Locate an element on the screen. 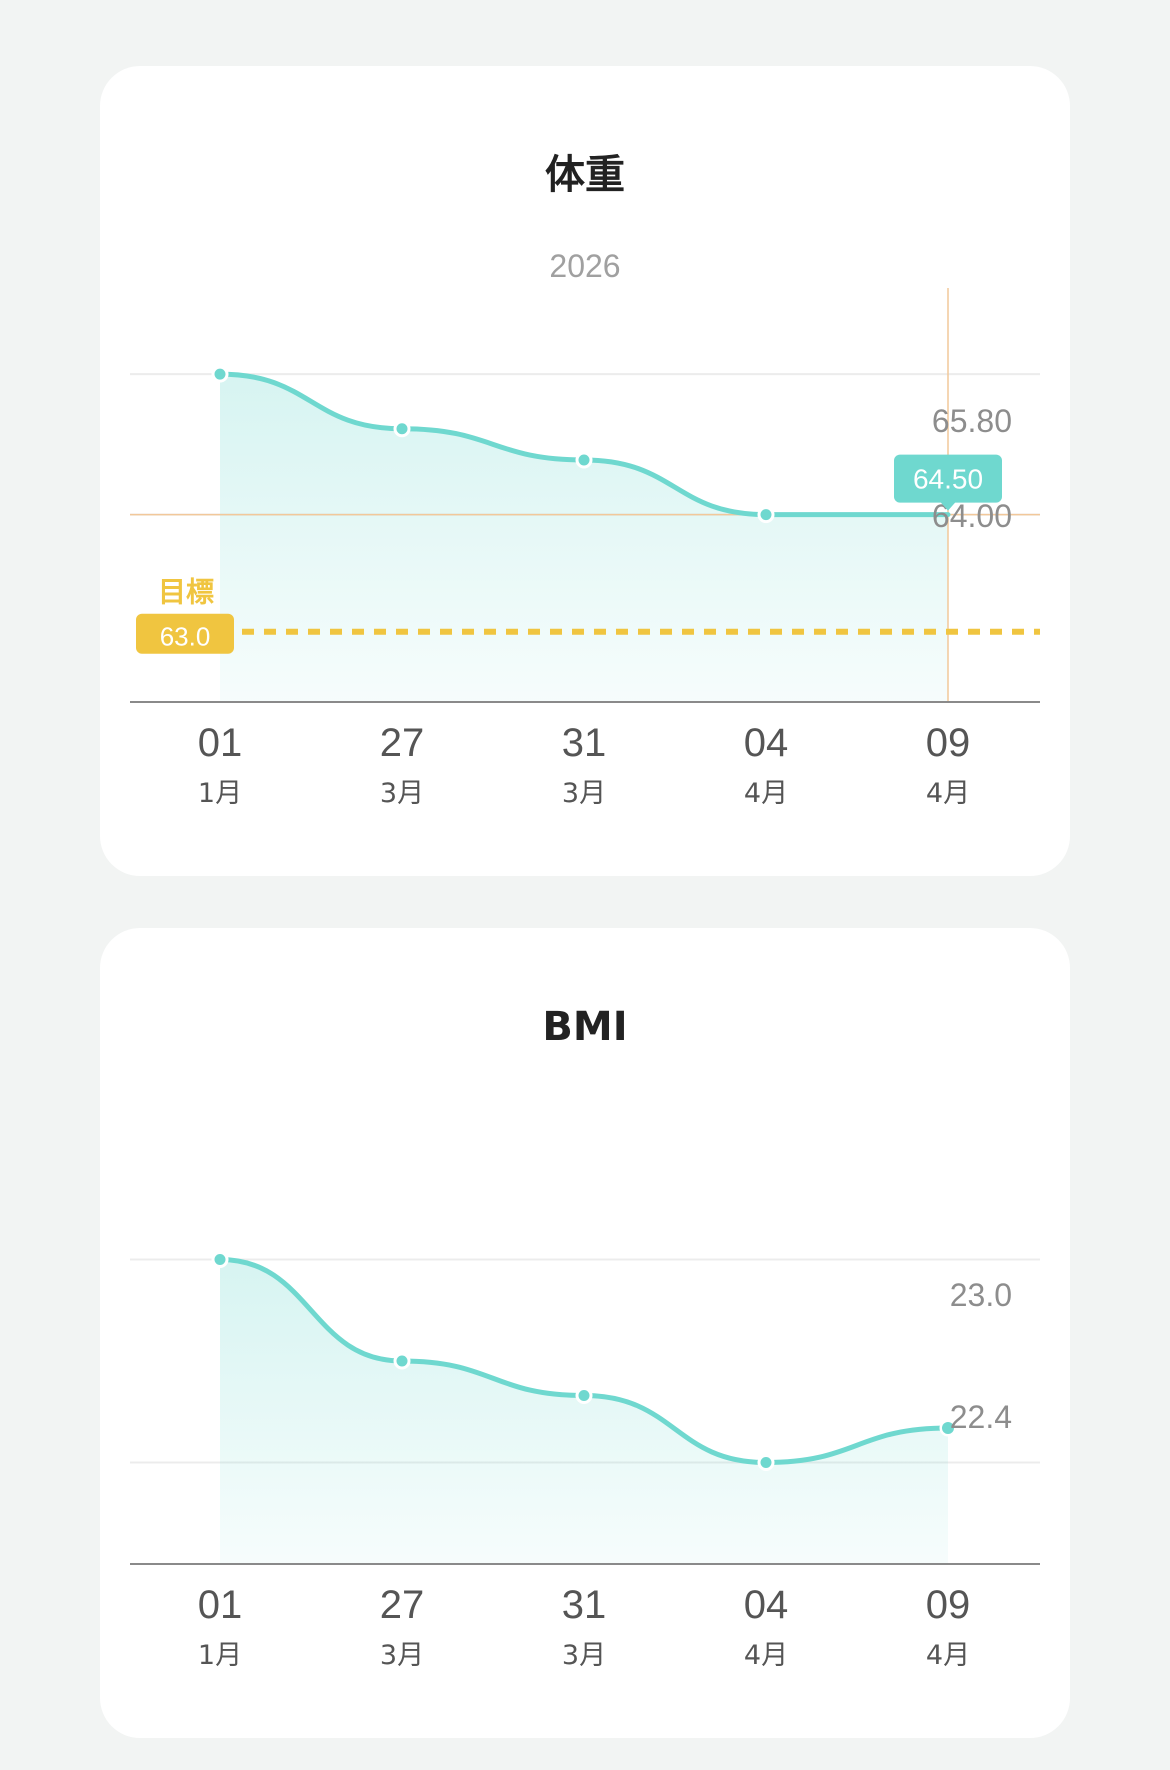  target-label: 目標 is located at coordinates (186, 592).